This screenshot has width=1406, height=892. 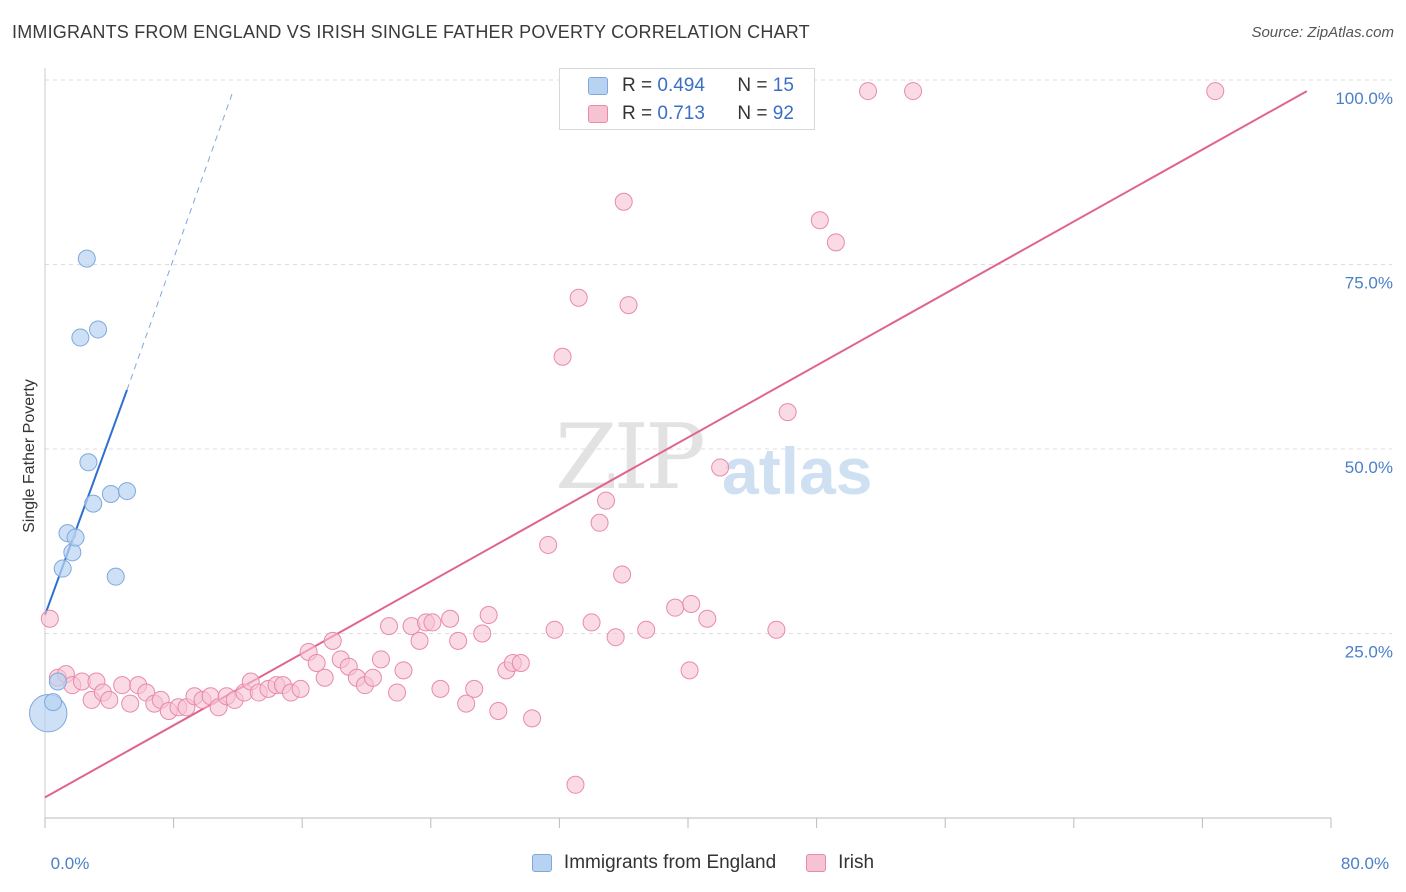 I want to click on x-tick-label: 80.0%, so click(x=1365, y=863).